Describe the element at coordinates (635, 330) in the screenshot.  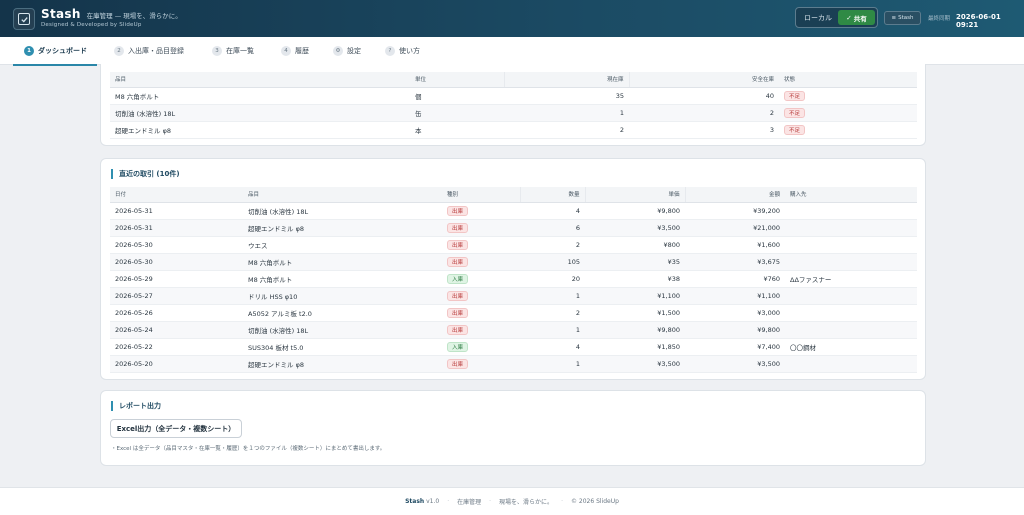
I see `txn-unit-price: ¥9,800` at that location.